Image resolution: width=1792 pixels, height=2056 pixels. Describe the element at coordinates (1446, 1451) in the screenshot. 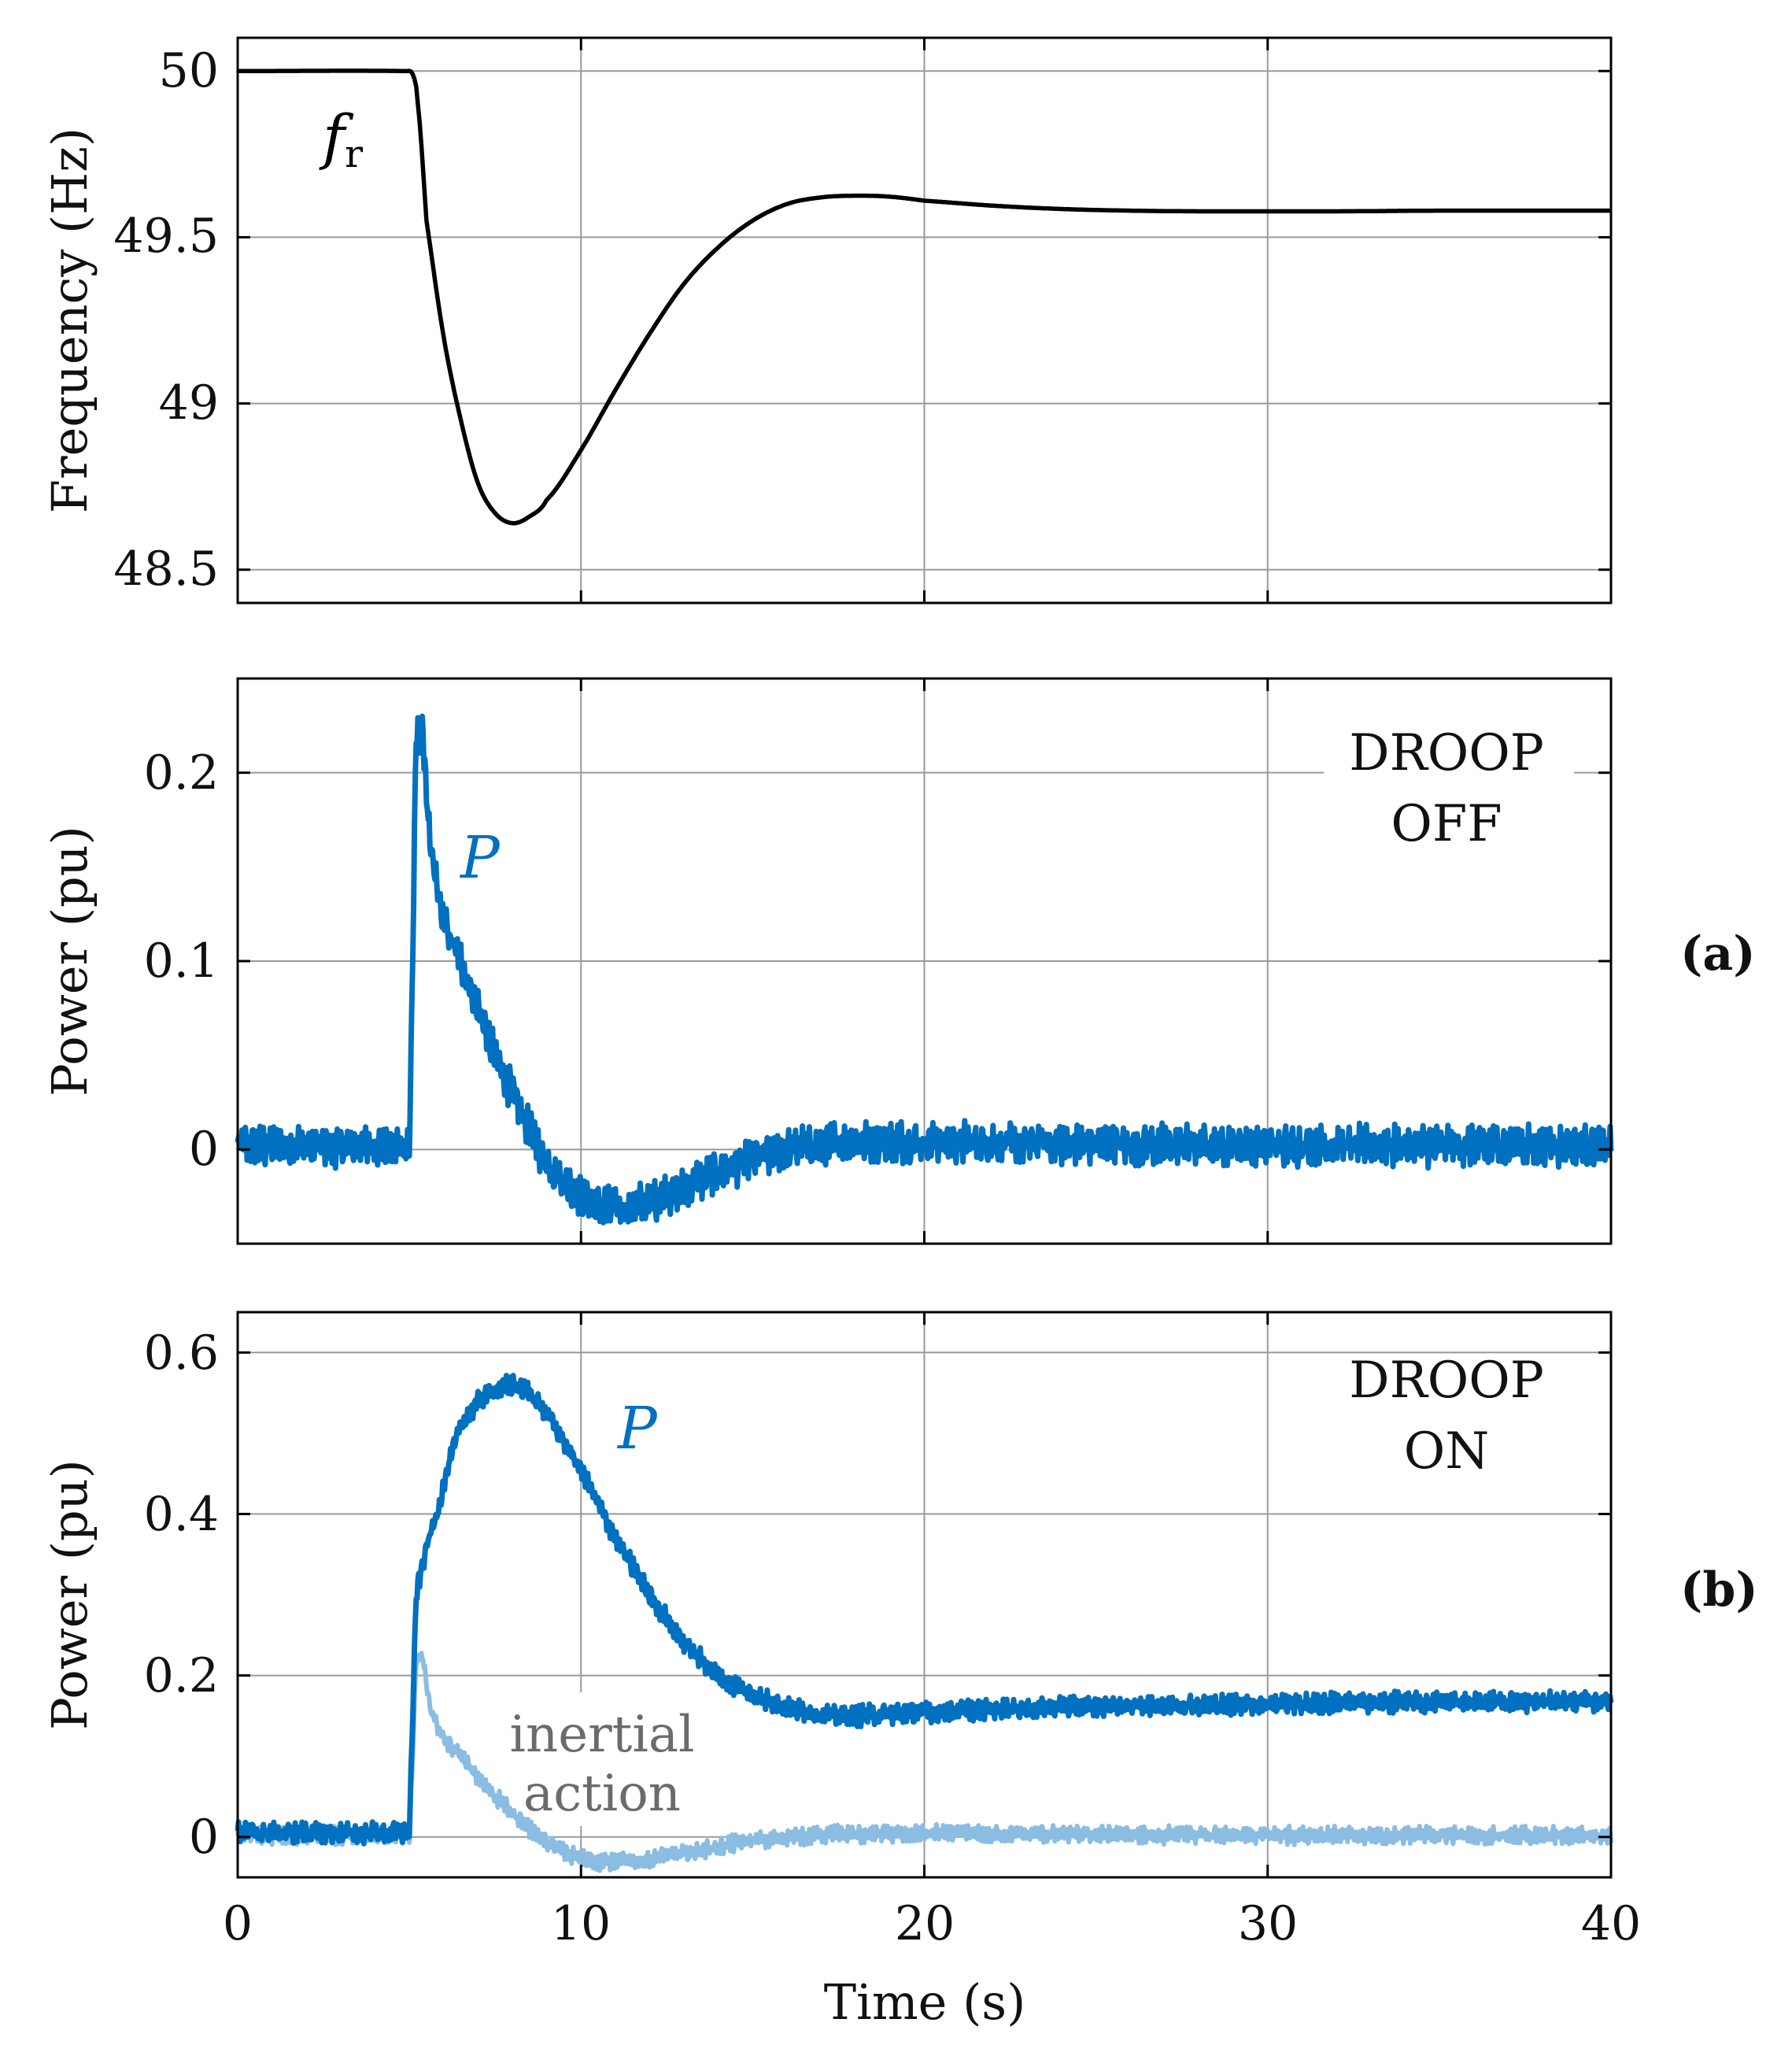

I see `droop-on-annotation-line2: ON` at that location.